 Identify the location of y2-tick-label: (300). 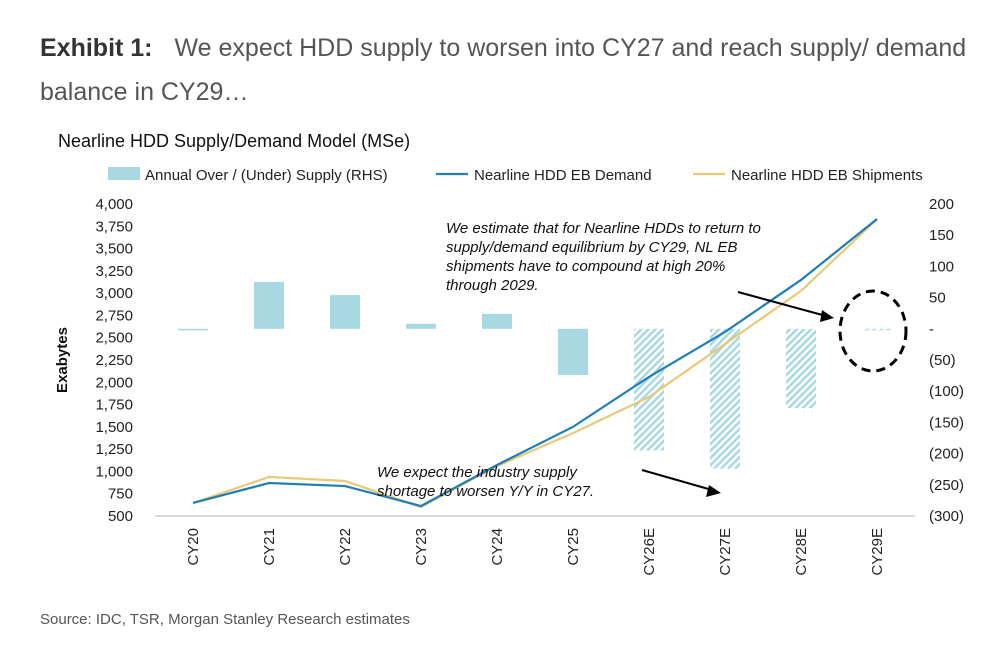
(946, 516).